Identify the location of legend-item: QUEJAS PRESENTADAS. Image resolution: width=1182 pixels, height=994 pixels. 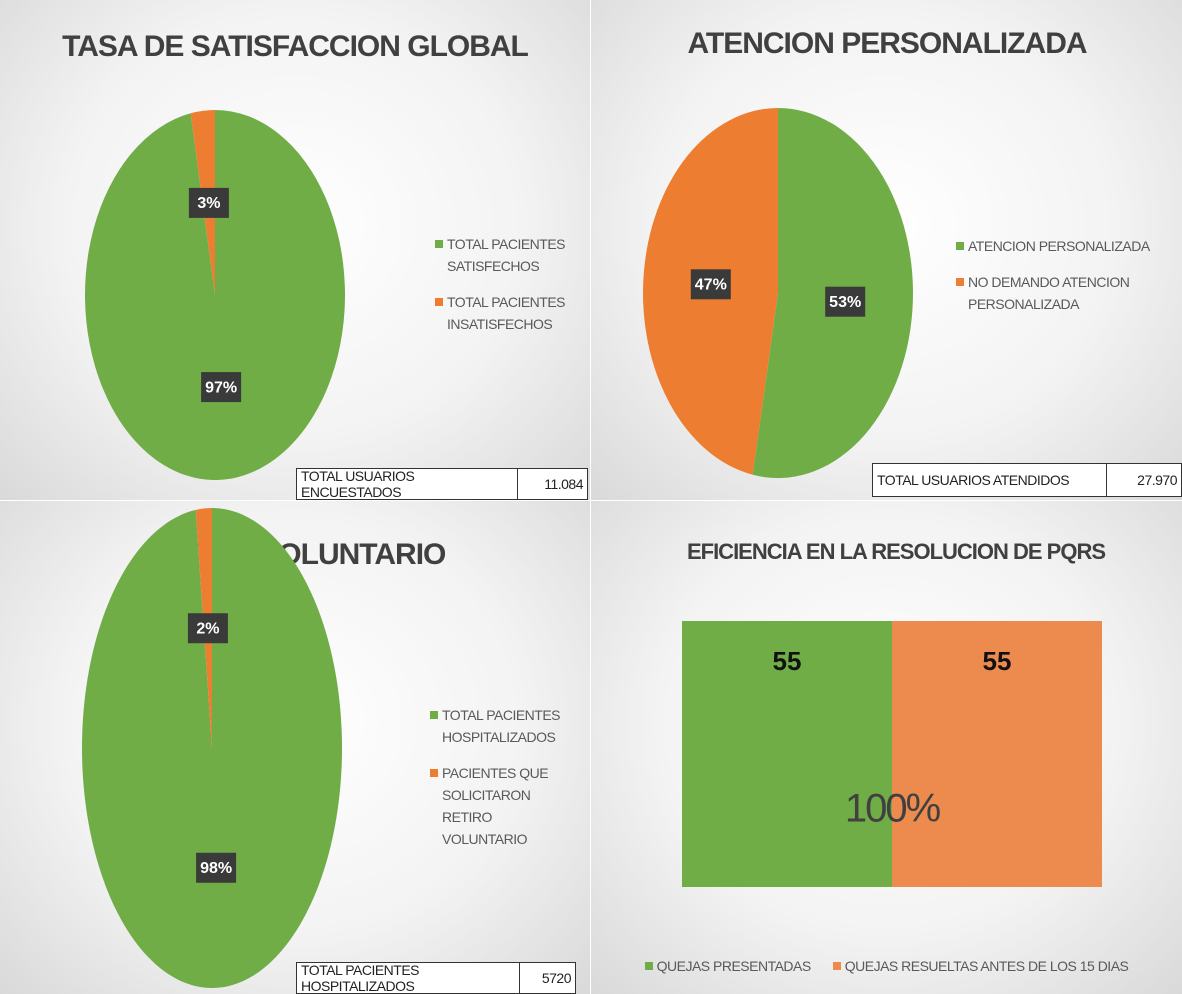
(728, 966).